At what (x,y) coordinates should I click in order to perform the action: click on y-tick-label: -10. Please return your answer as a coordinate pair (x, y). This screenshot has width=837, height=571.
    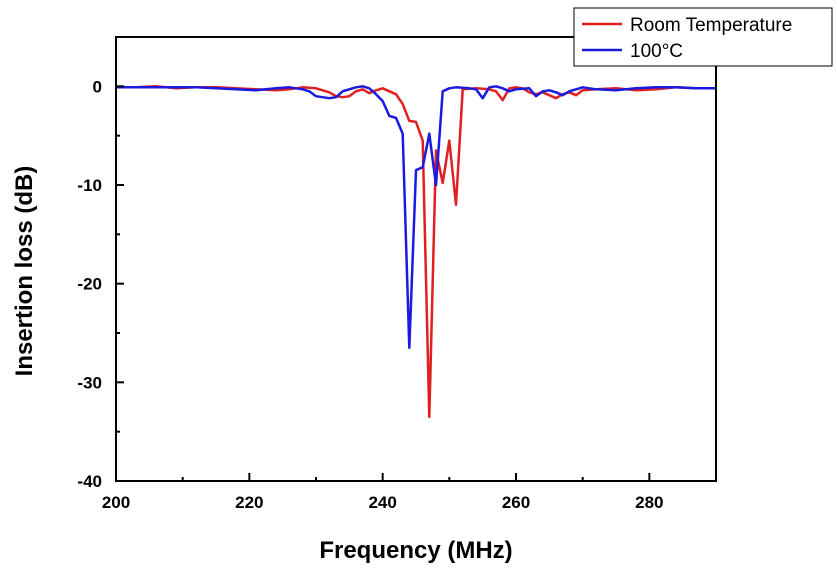
    Looking at the image, I should click on (89, 185).